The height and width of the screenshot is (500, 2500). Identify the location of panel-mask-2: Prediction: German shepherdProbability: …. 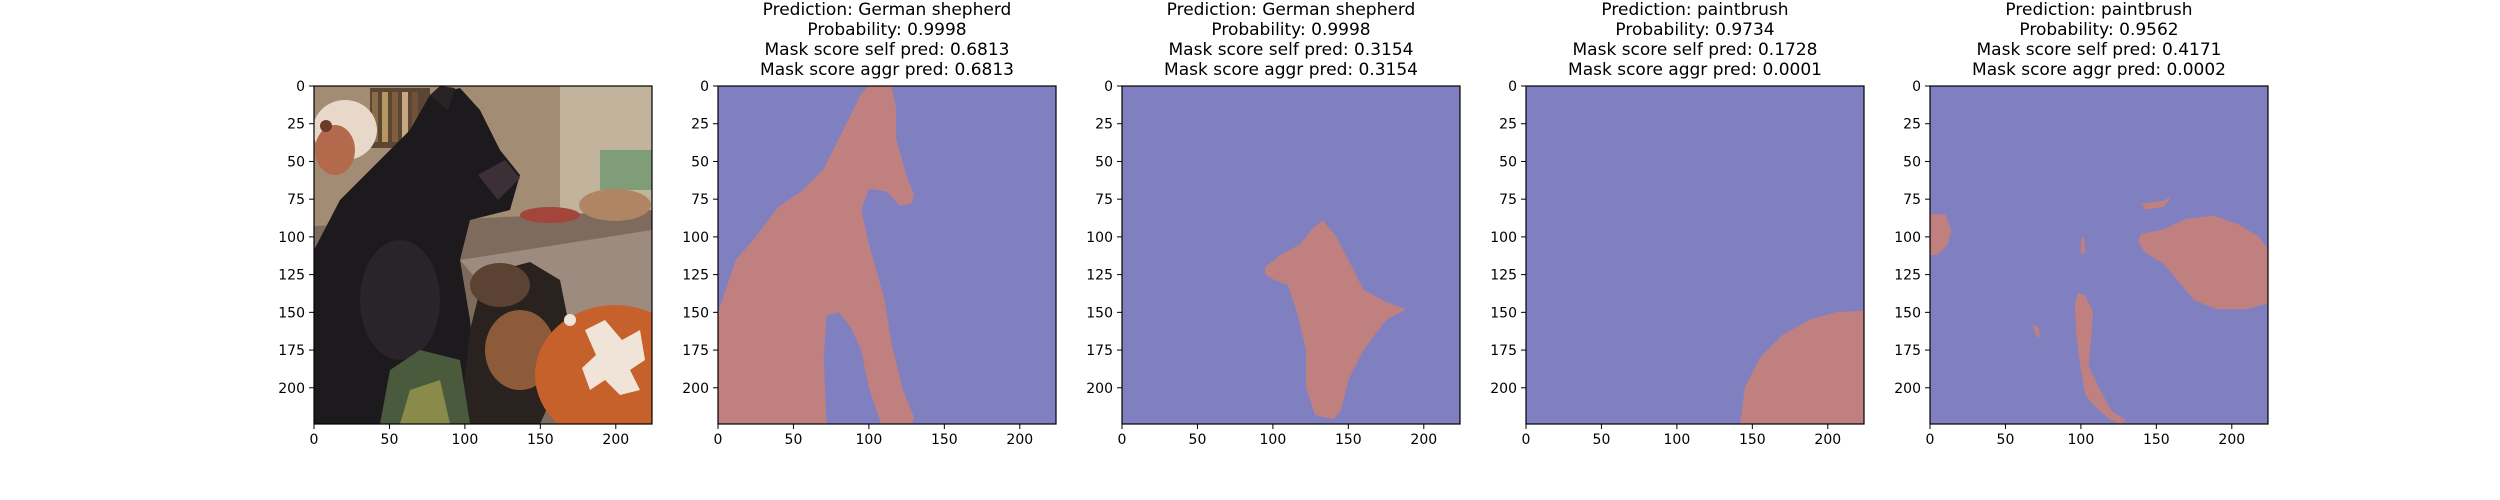
(1273, 224).